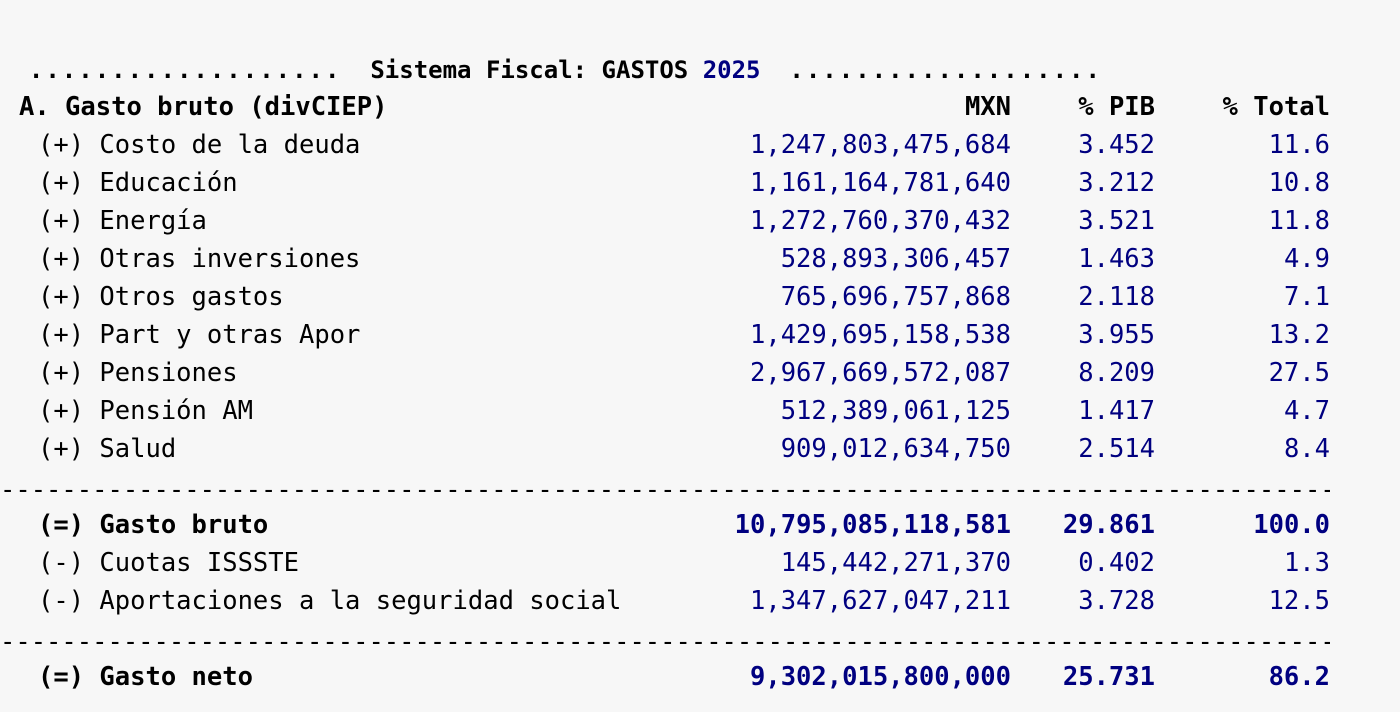  Describe the element at coordinates (1116, 563) in the screenshot. I see `deduction-pib: 0.402` at that location.